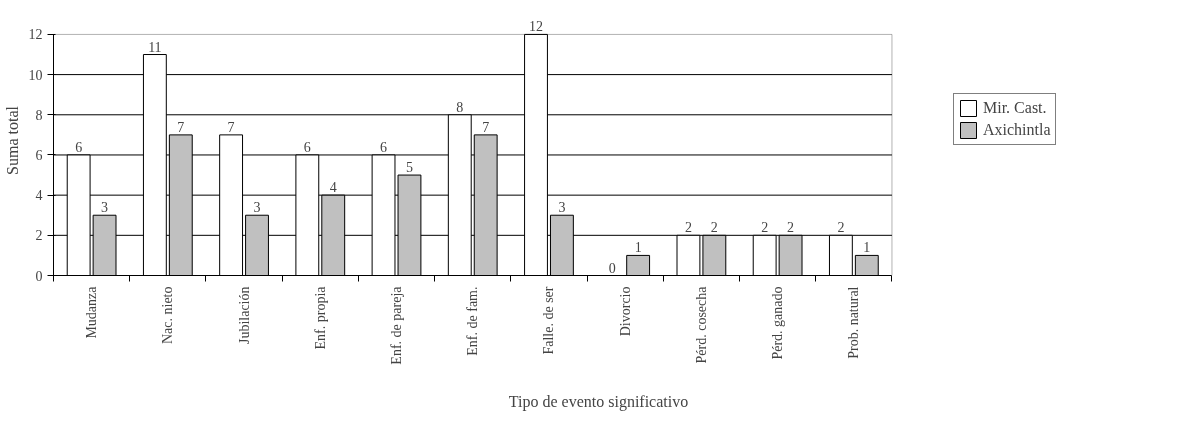  I want to click on data-label: 0, so click(612, 268).